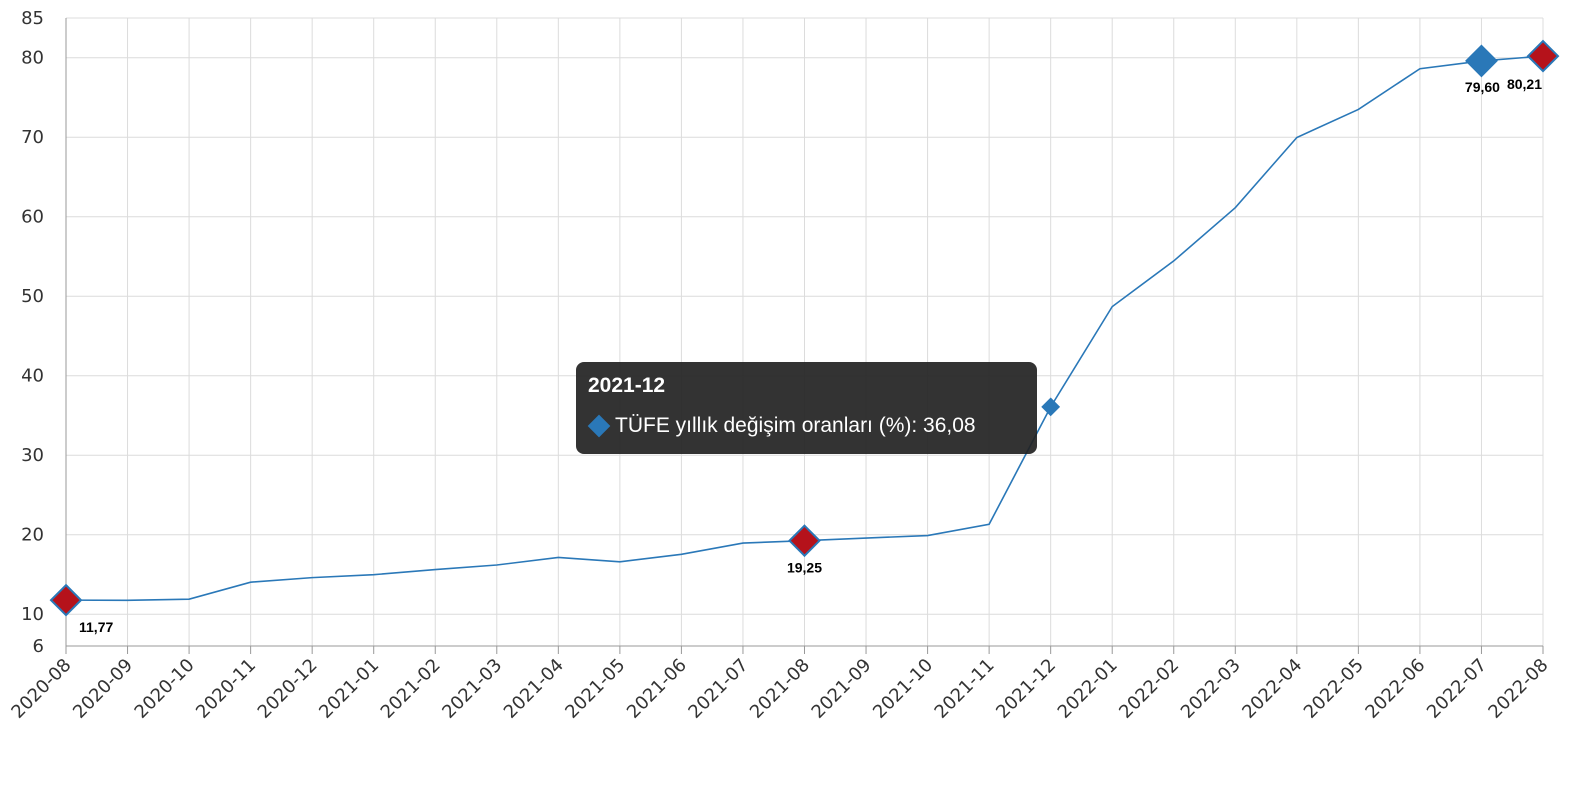  What do you see at coordinates (1543, 56) in the screenshot?
I see `data-point-max` at bounding box center [1543, 56].